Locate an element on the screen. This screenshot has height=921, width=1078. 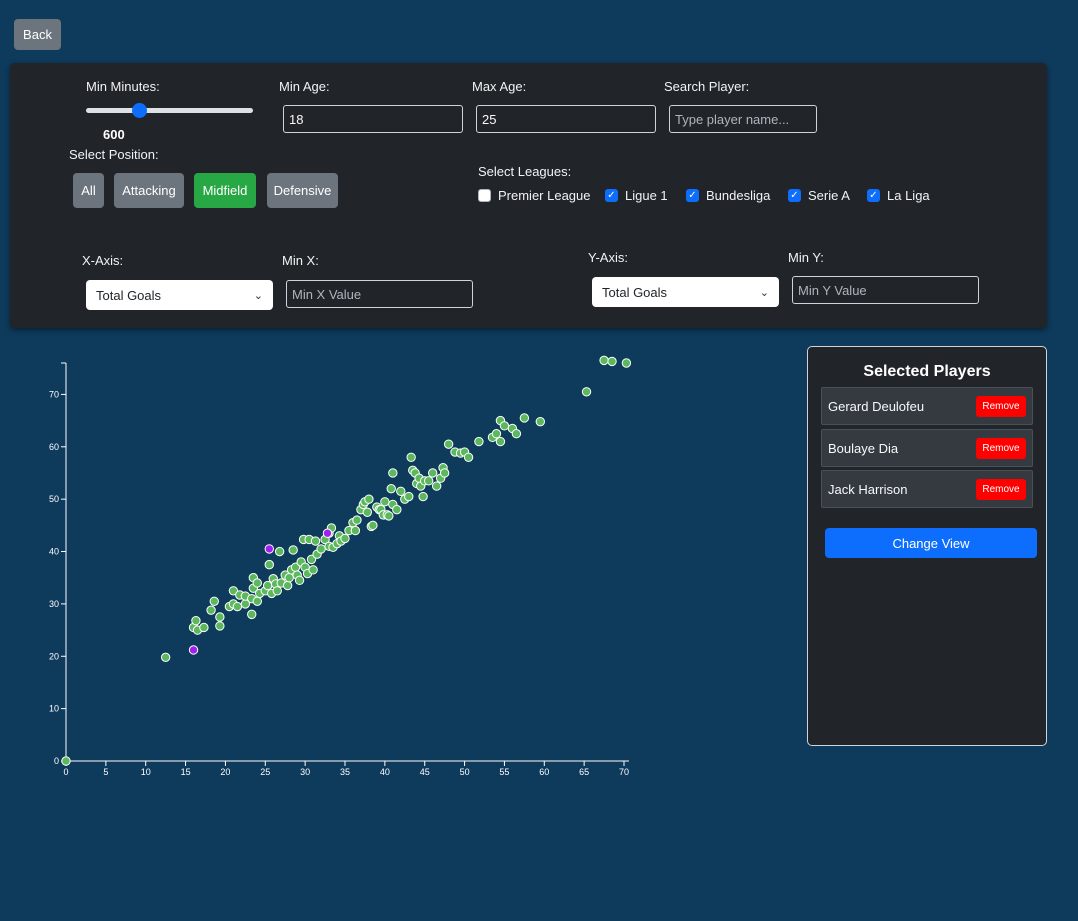
min-age-label: Min Age: is located at coordinates (304, 86).